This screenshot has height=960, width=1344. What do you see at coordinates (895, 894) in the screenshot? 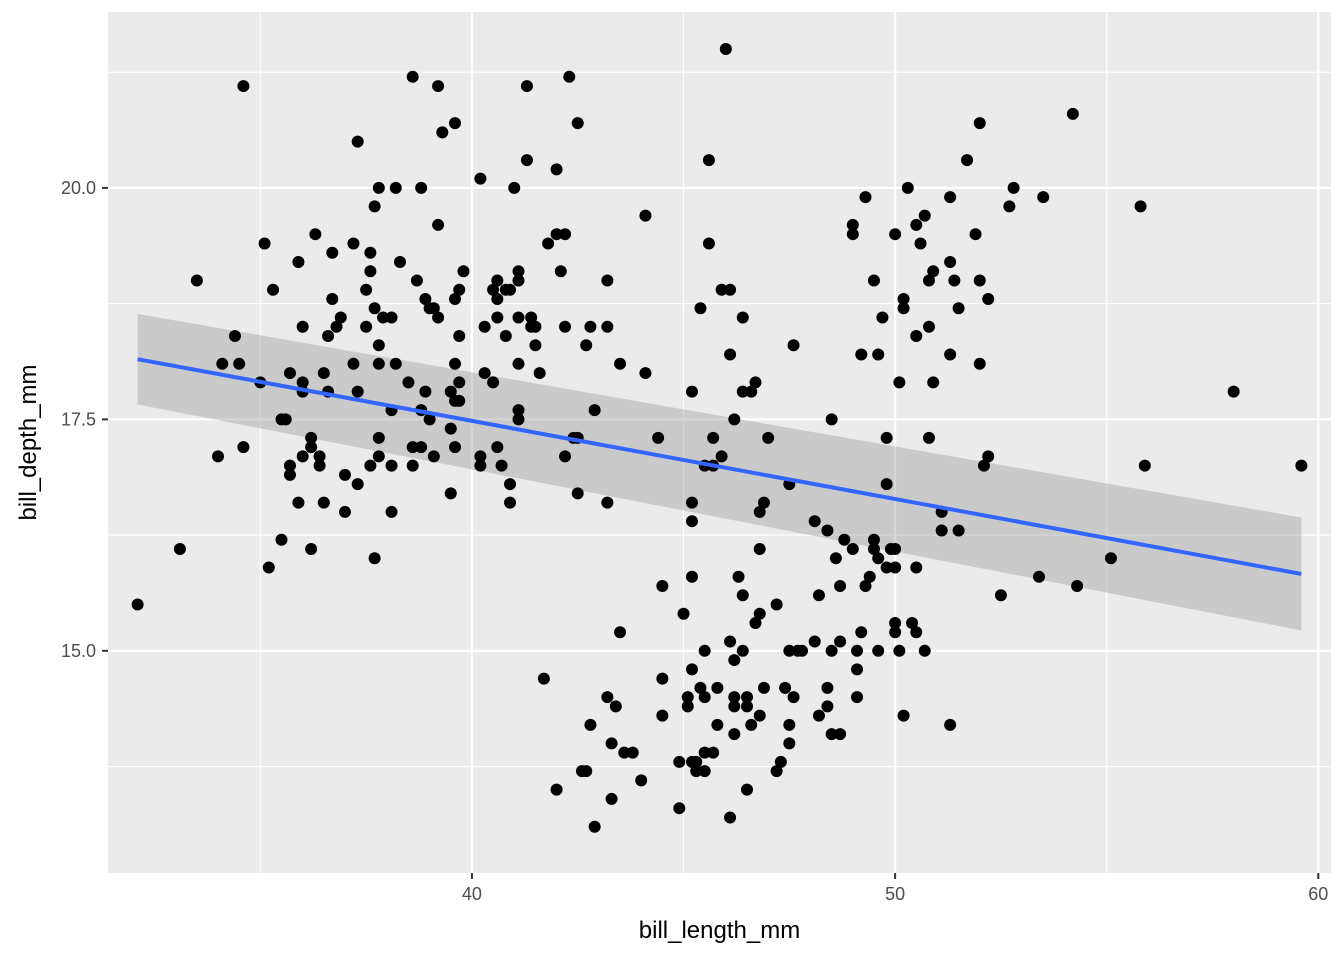
I see `x-tick-label: 50` at bounding box center [895, 894].